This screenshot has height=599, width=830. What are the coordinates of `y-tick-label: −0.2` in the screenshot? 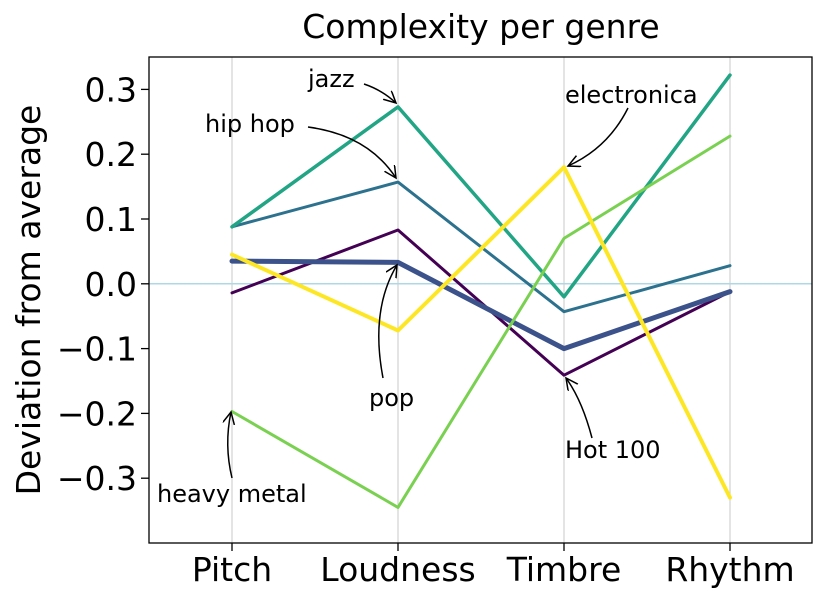 It's located at (97, 413).